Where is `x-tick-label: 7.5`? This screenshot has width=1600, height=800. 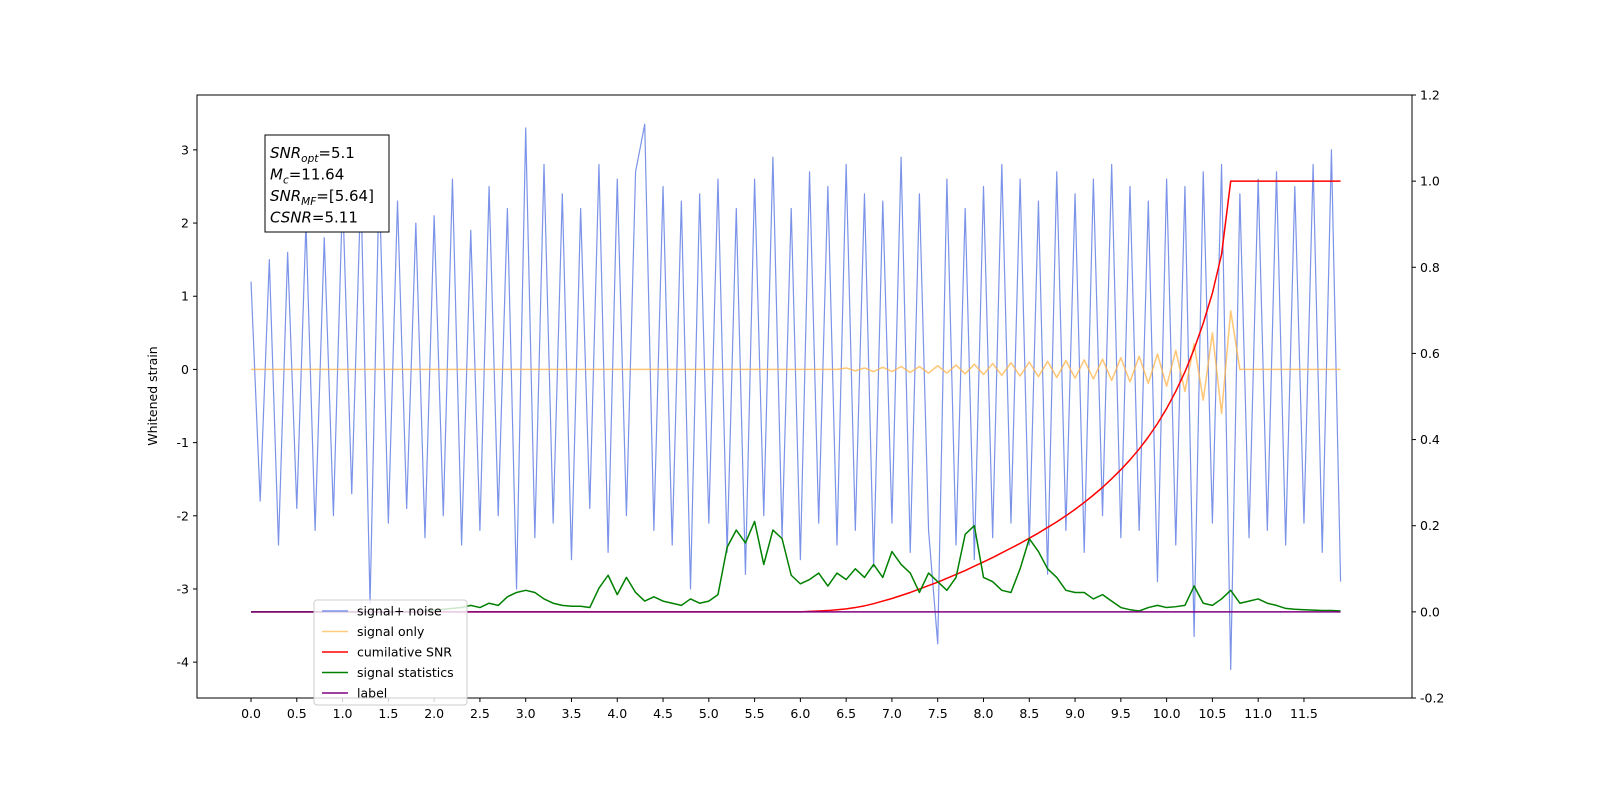 x-tick-label: 7.5 is located at coordinates (938, 713).